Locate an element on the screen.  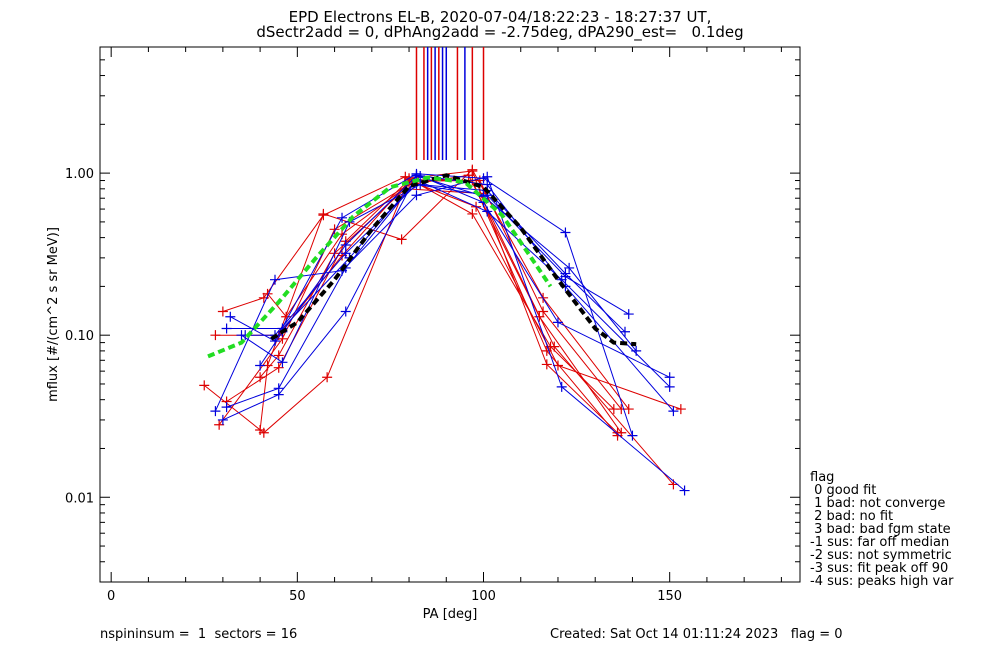
green-median-curve is located at coordinates (380, 267).